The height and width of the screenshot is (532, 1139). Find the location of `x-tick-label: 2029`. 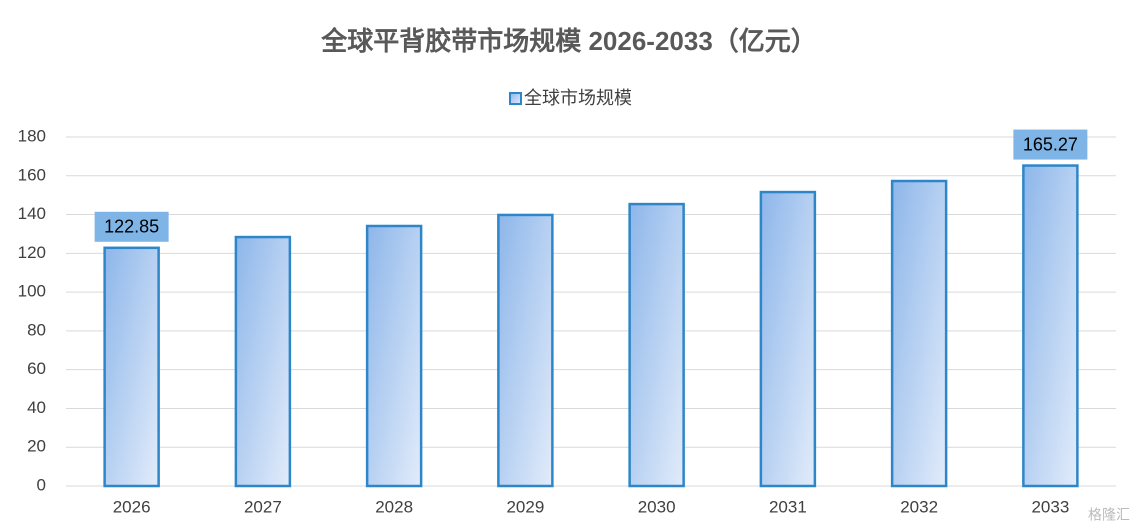

x-tick-label: 2029 is located at coordinates (525, 506).